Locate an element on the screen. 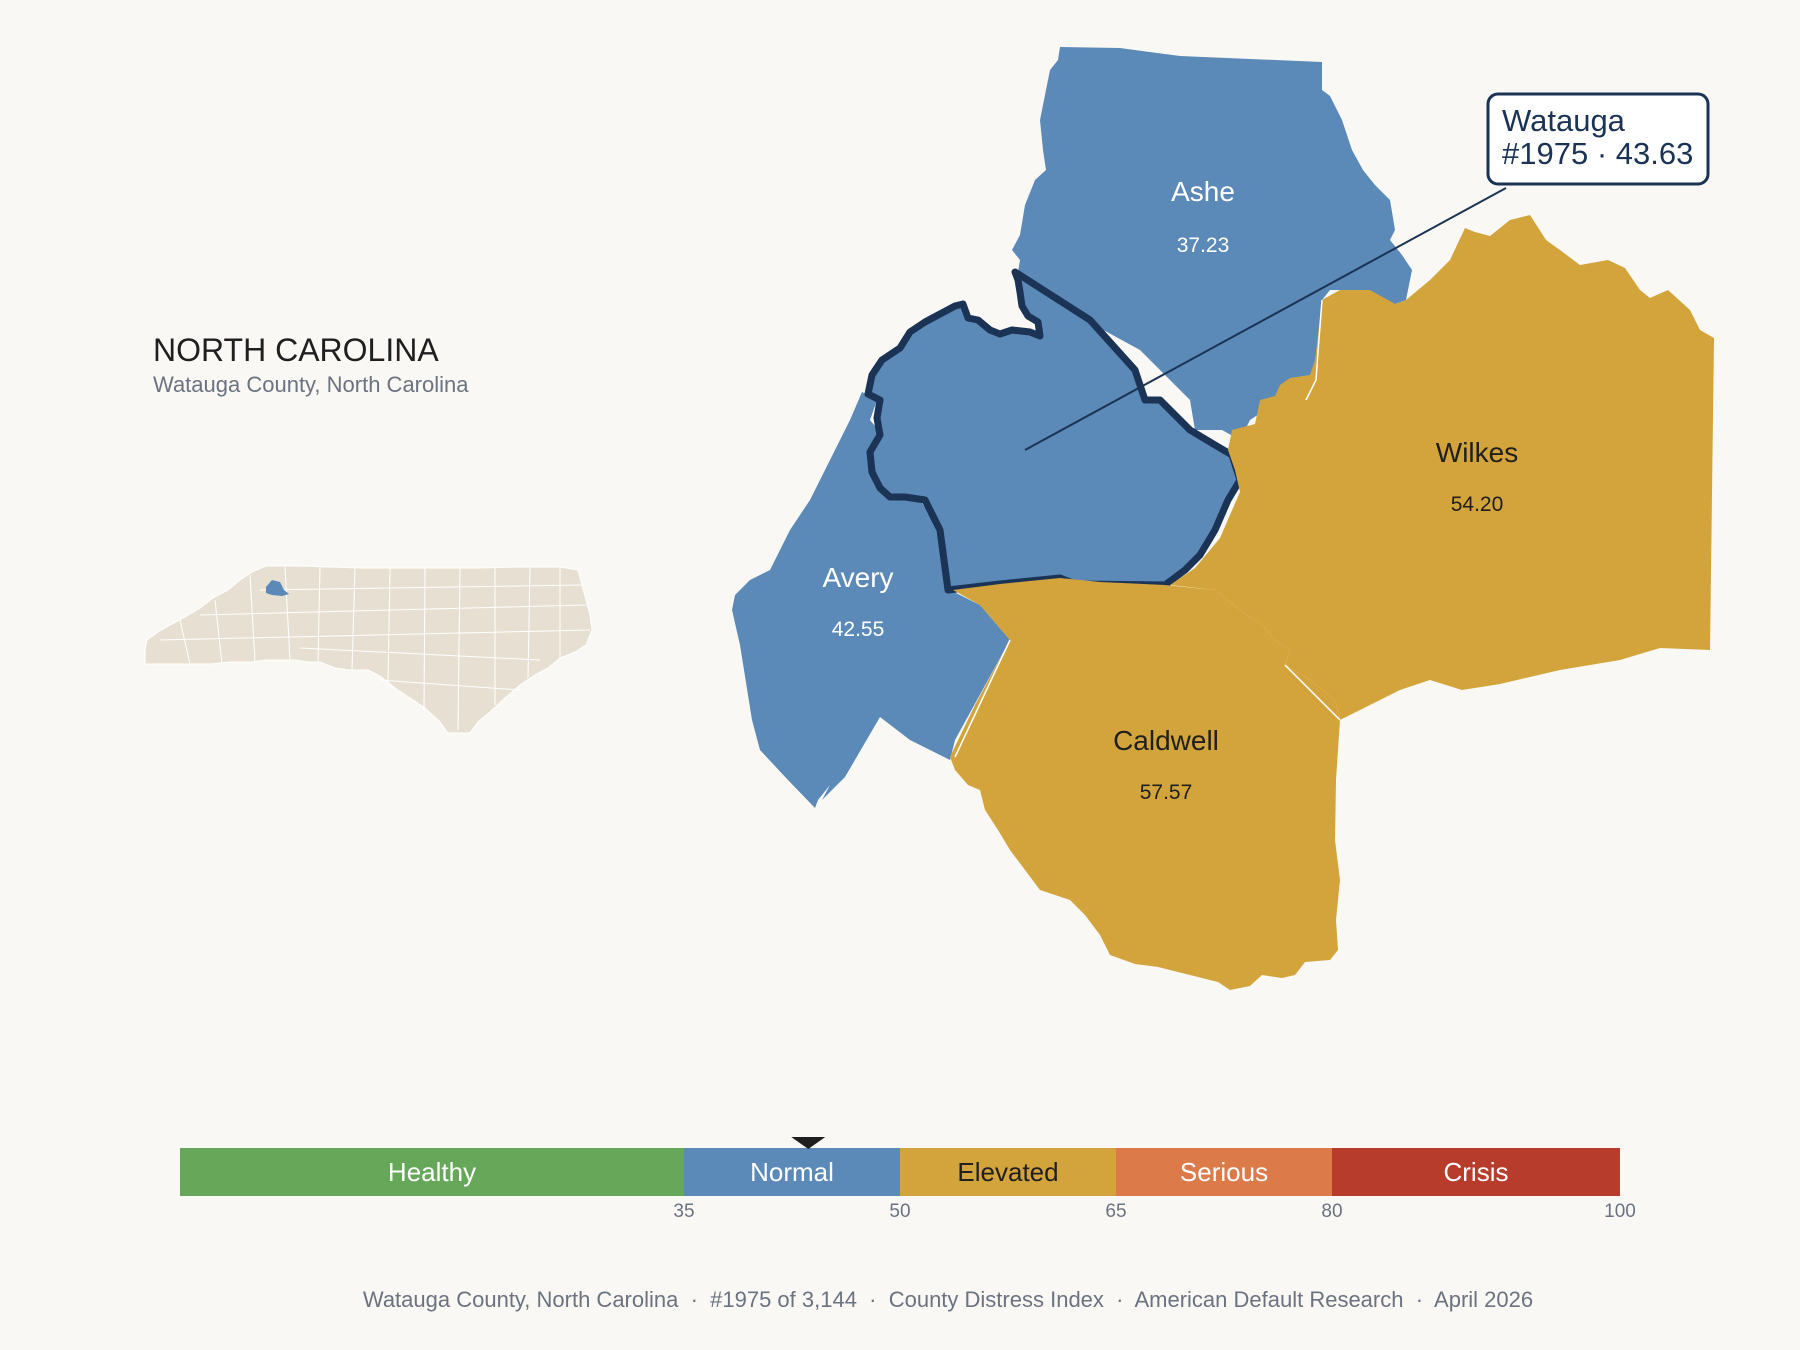 The image size is (1800, 1350). county-ashe is located at coordinates (1212, 243).